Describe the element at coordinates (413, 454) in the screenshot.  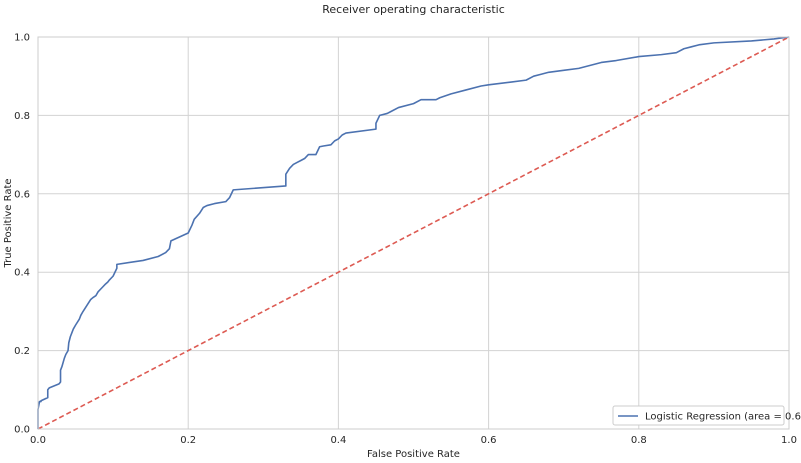
I see `x-axis-label: False Positive Rate` at that location.